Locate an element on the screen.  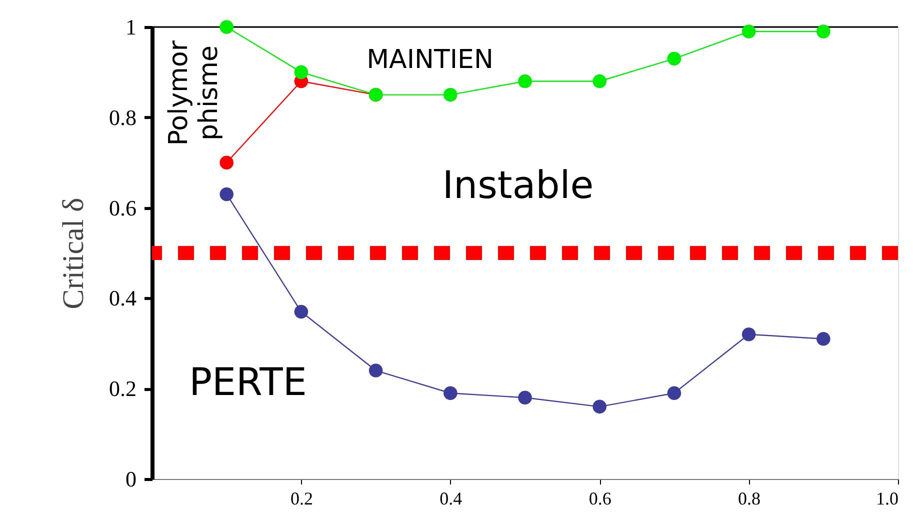
y-tick-label: 0.6 is located at coordinates (122, 207).